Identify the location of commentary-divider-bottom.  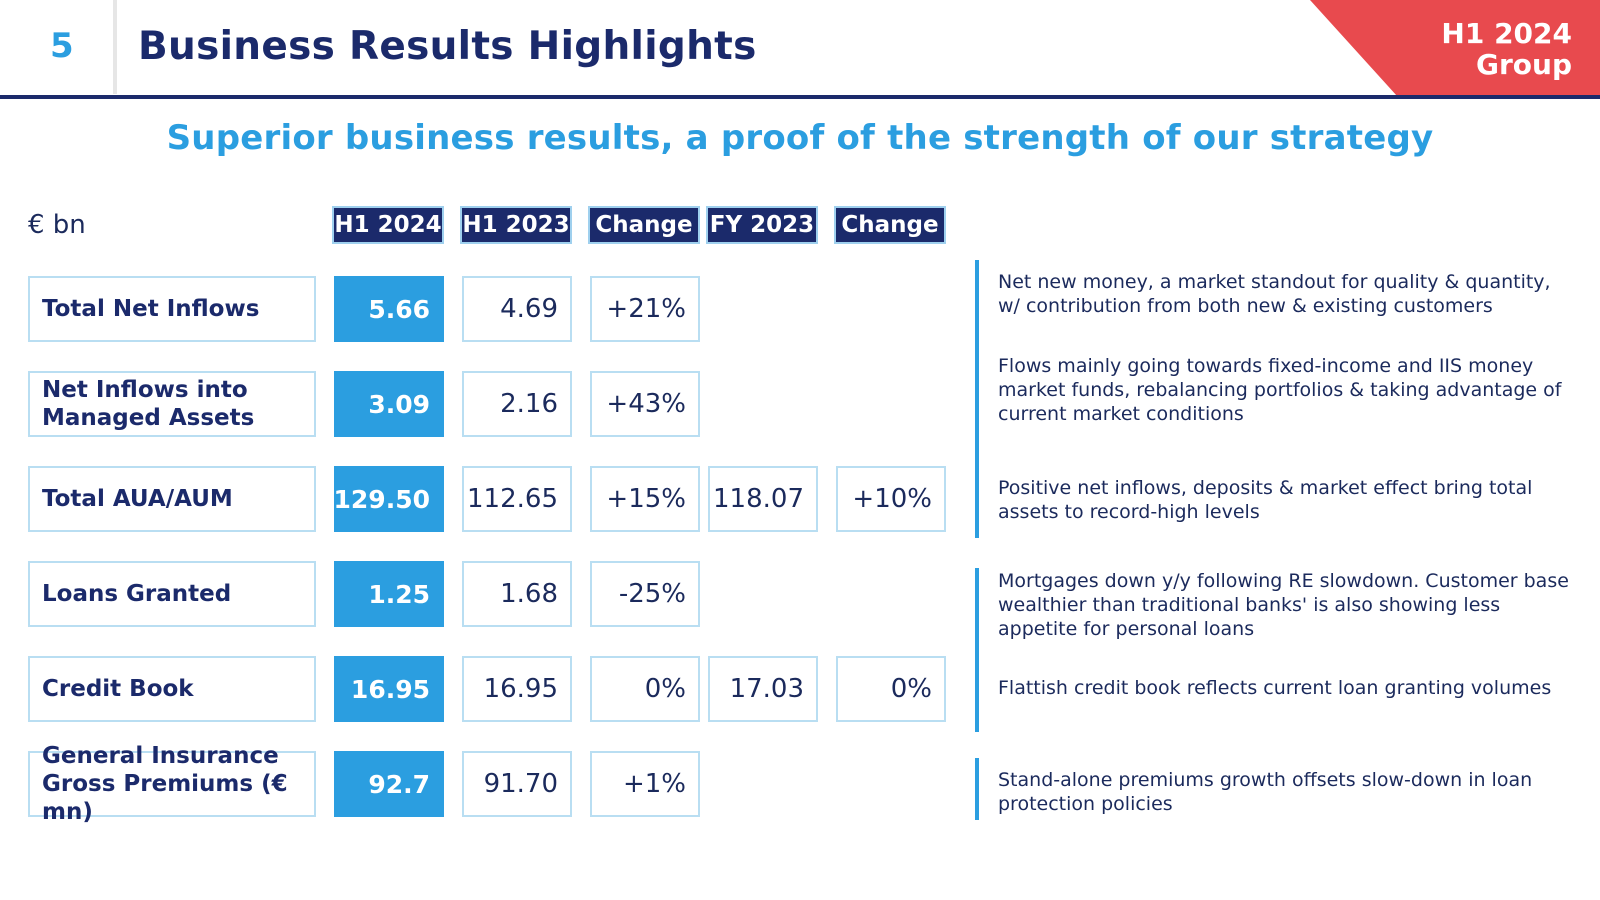
(977, 789).